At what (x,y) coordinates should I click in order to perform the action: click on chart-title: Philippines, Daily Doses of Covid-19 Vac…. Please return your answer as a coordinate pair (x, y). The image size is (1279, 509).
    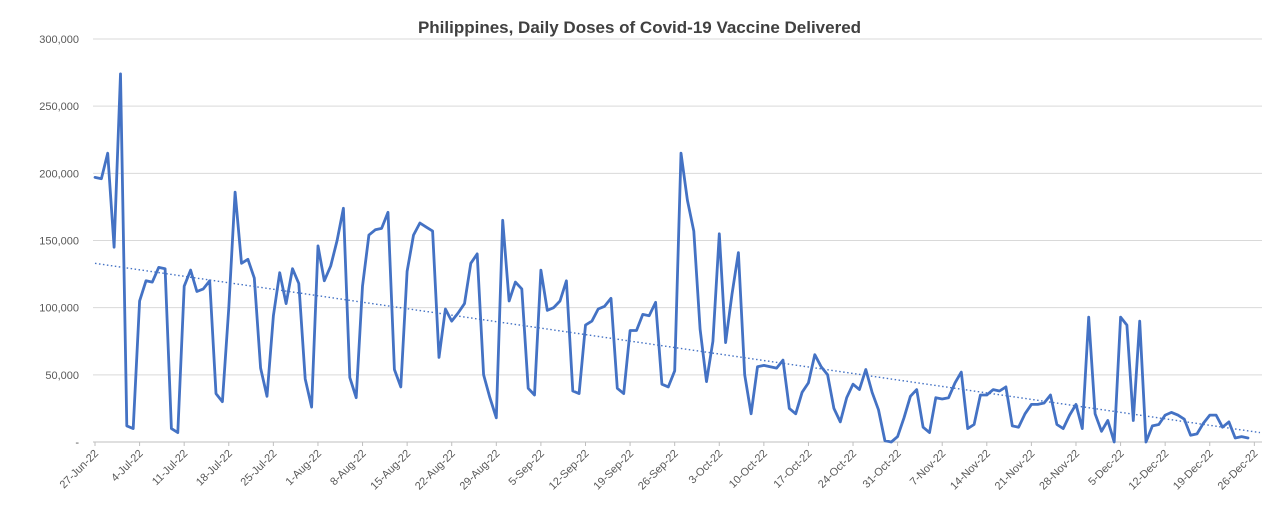
    Looking at the image, I should click on (639, 27).